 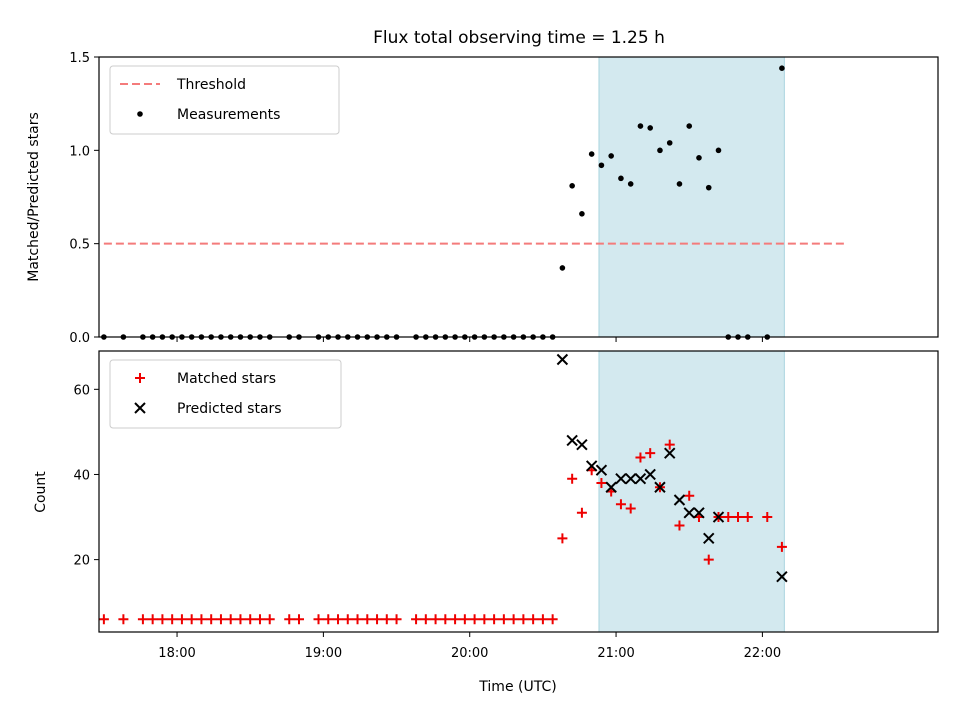 I want to click on top-legend-label: Threshold, so click(x=211, y=85).